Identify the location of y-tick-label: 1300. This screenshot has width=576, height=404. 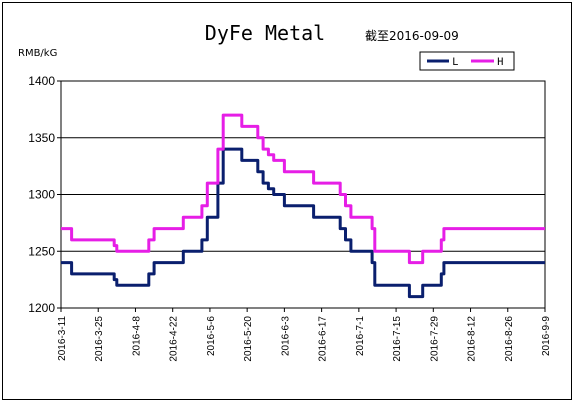
(41, 195).